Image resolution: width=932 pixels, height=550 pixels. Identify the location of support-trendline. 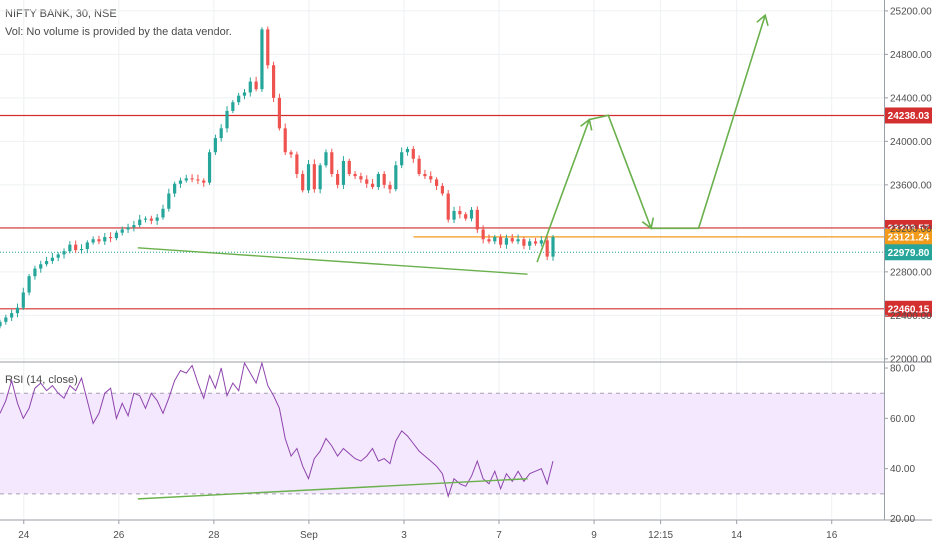
(332, 261).